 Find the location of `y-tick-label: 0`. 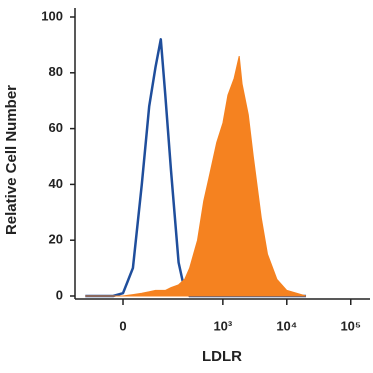

y-tick-label: 0 is located at coordinates (59, 294).